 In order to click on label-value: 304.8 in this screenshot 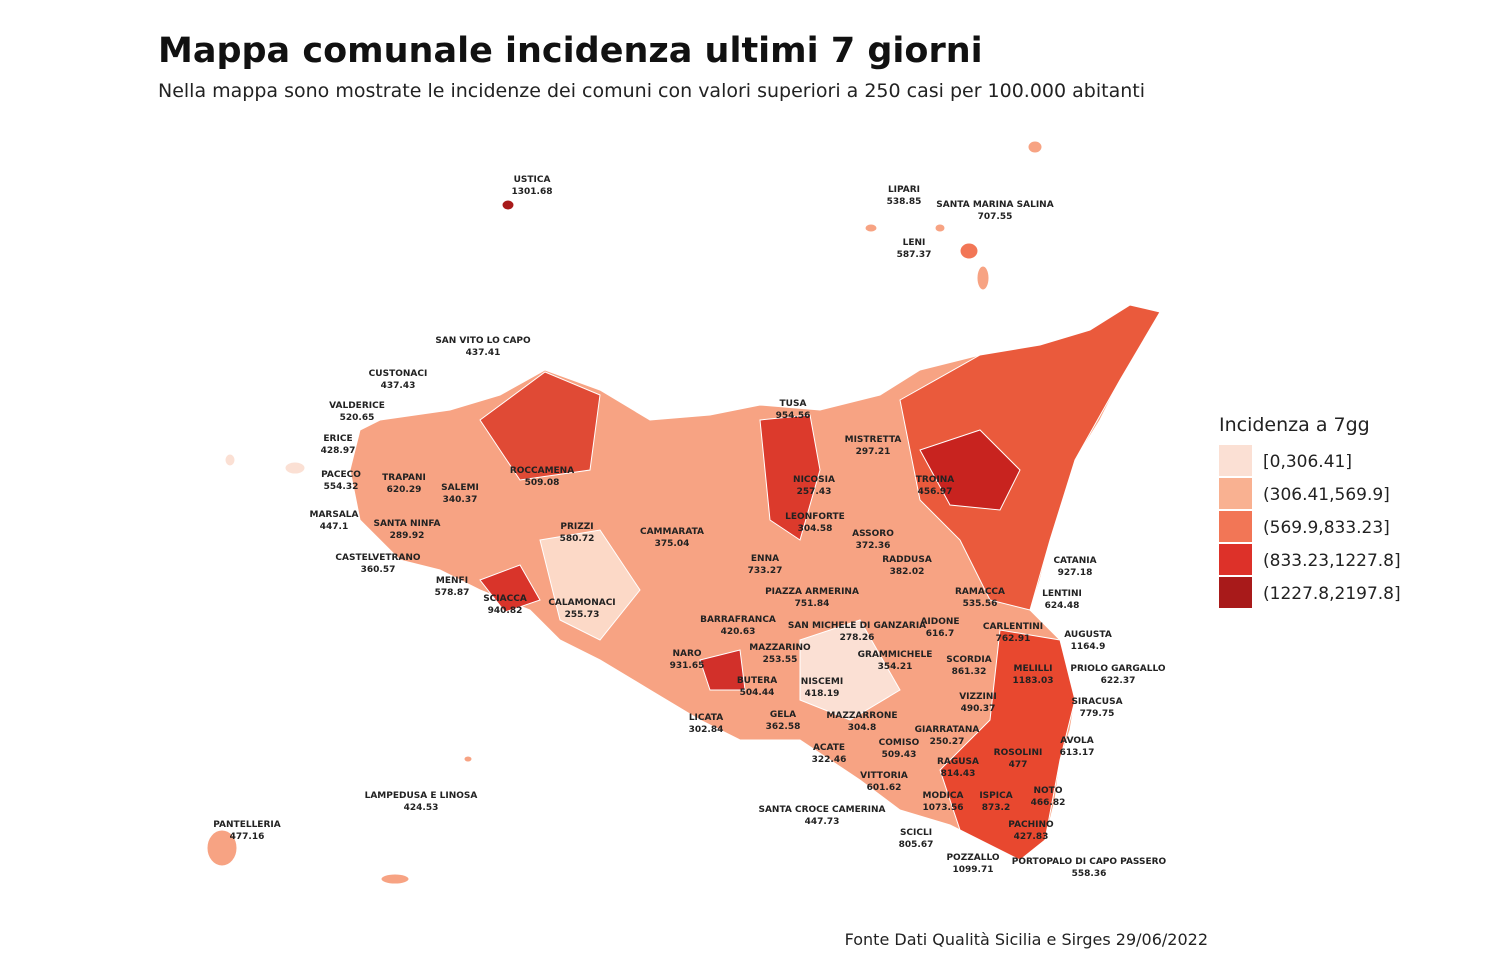, I will do `click(862, 728)`.